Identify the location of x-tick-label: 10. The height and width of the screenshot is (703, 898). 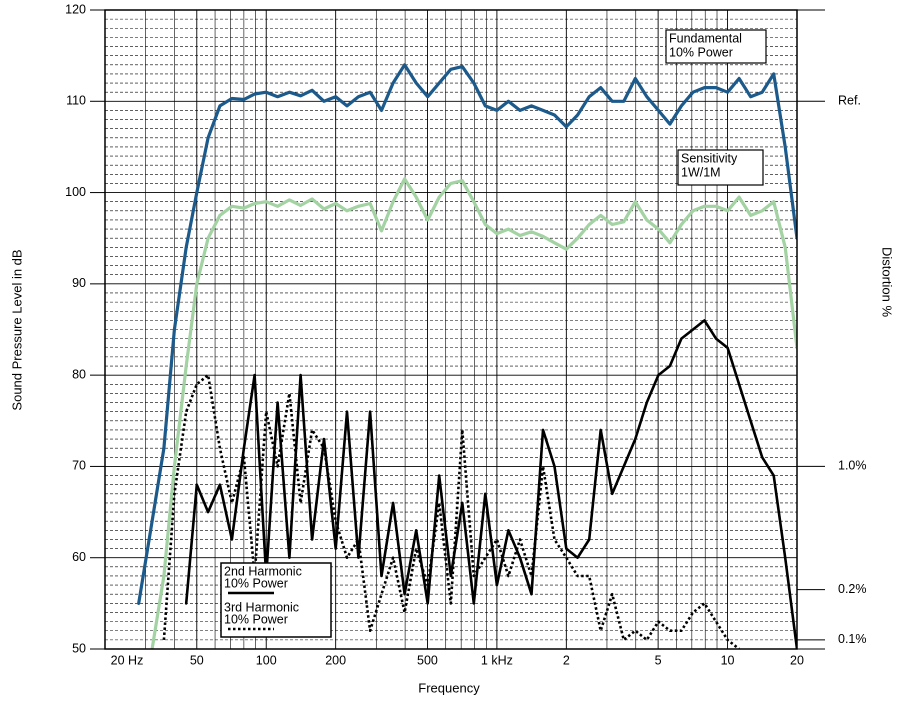
(728, 660).